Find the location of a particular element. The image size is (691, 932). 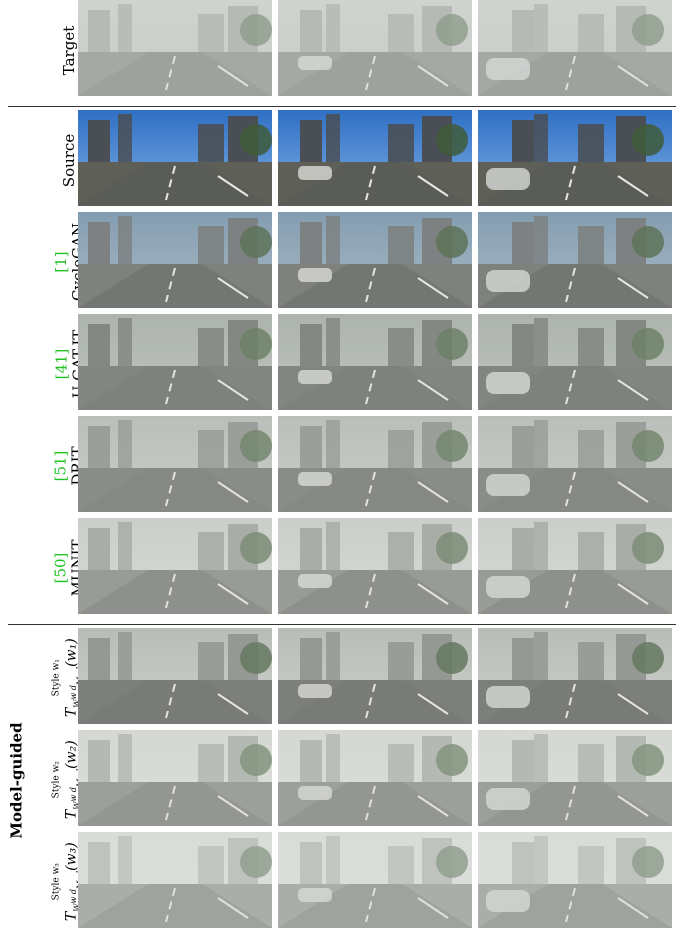

separator-top is located at coordinates (342, 106).